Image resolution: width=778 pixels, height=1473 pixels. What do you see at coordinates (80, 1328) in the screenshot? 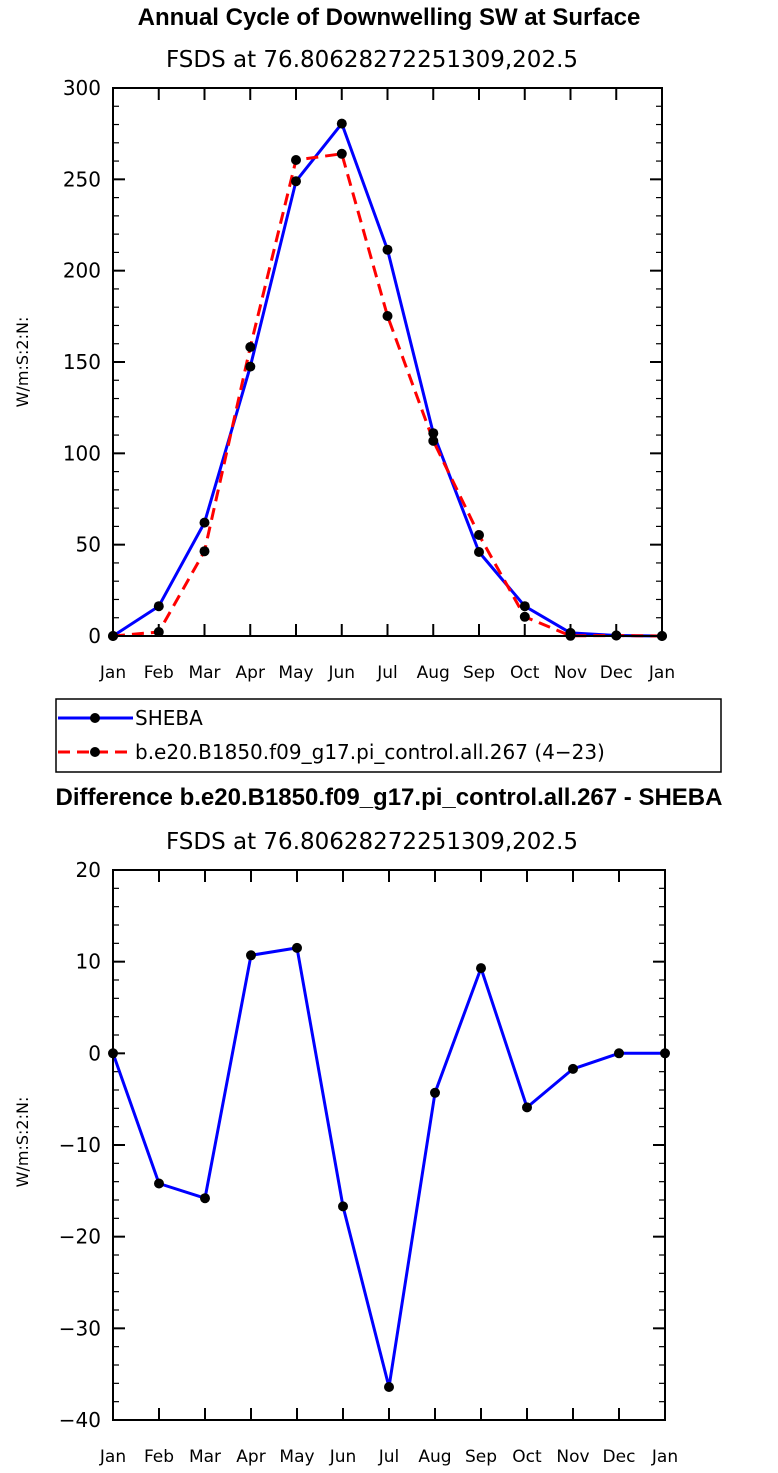
I see `chart-2-y-tick-label: −30` at bounding box center [80, 1328].